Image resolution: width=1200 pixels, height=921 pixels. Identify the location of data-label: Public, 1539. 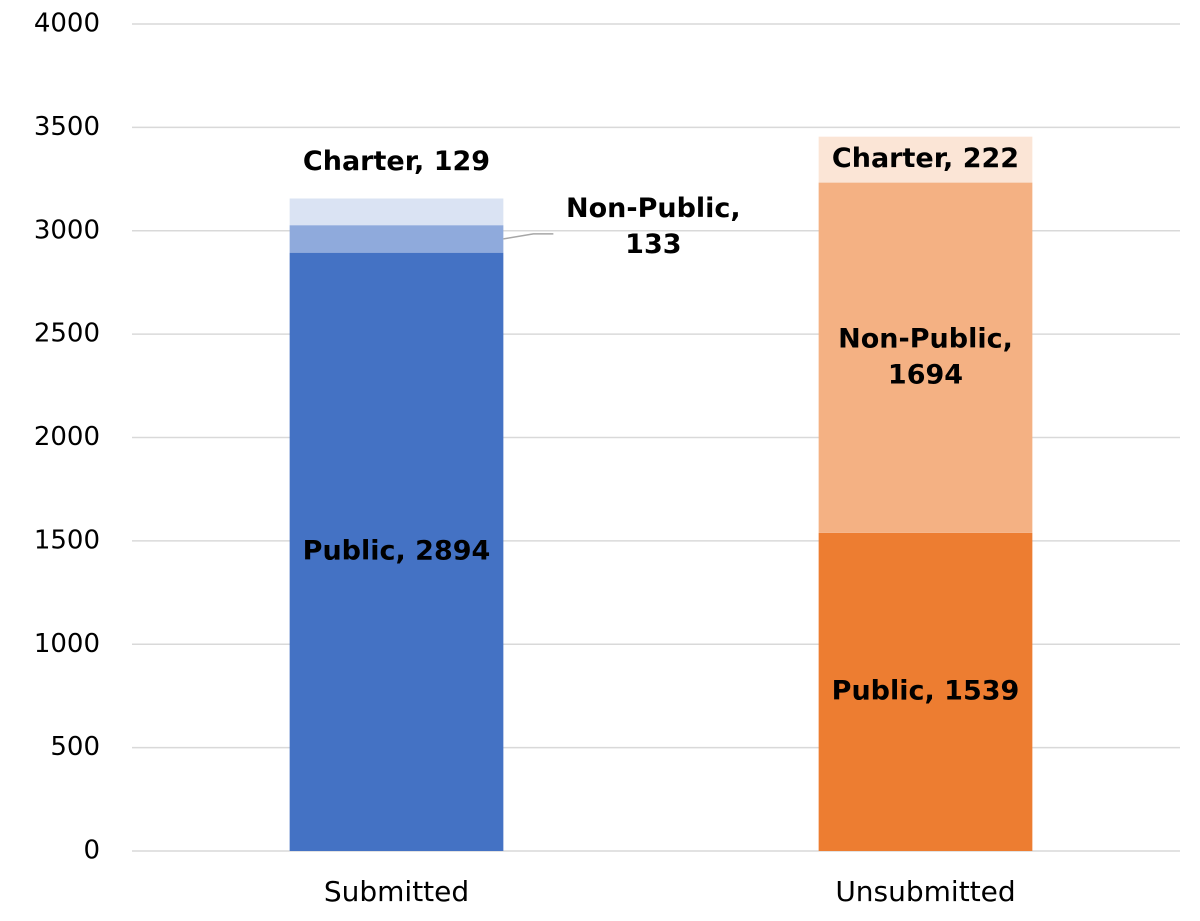
(926, 690).